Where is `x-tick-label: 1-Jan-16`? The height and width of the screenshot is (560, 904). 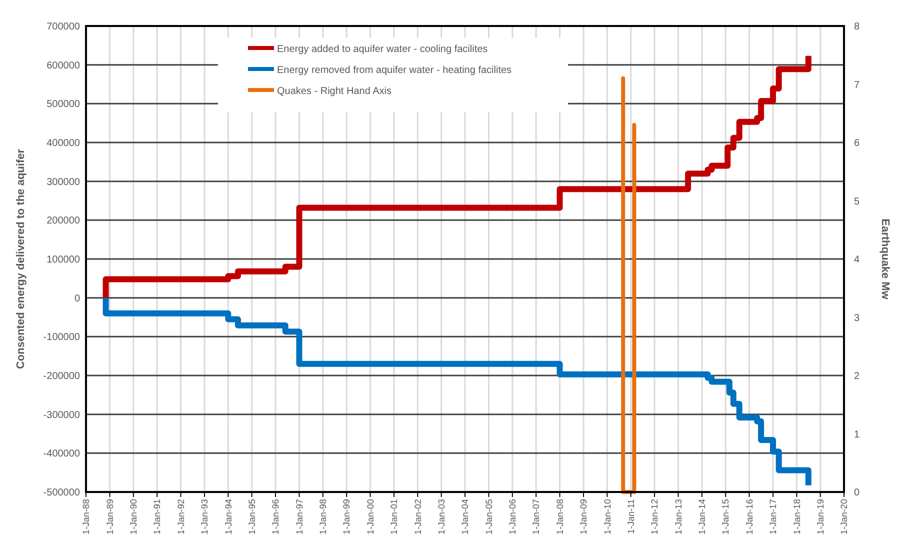
x-tick-label: 1-Jan-16 is located at coordinates (749, 517).